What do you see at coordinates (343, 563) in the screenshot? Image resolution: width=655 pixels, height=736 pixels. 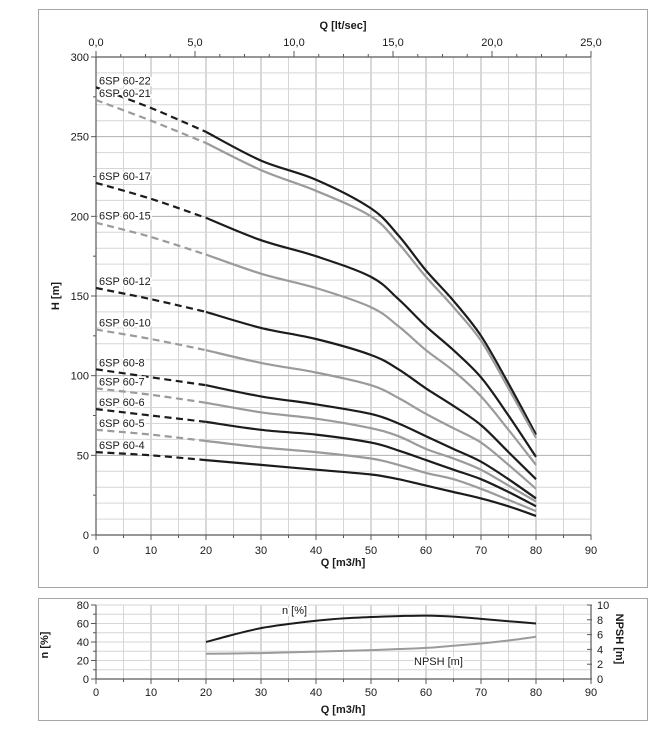 I see `bottom-axis-title: Q [m3/h]` at bounding box center [343, 563].